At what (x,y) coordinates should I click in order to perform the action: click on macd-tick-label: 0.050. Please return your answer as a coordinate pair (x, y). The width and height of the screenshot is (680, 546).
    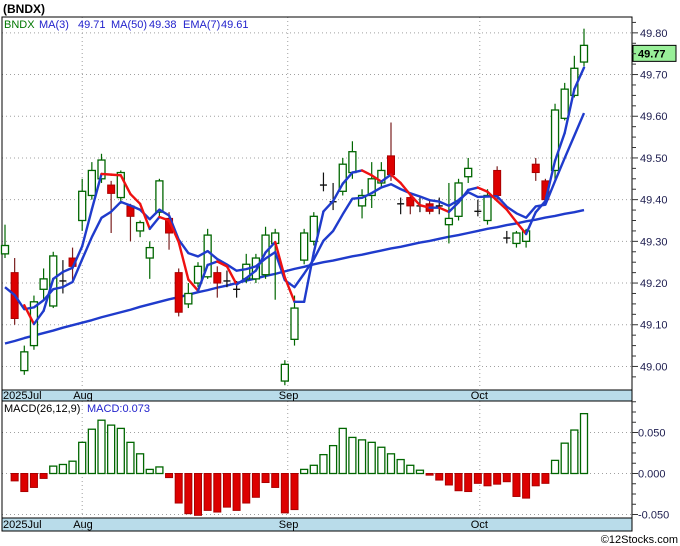
    Looking at the image, I should click on (652, 434).